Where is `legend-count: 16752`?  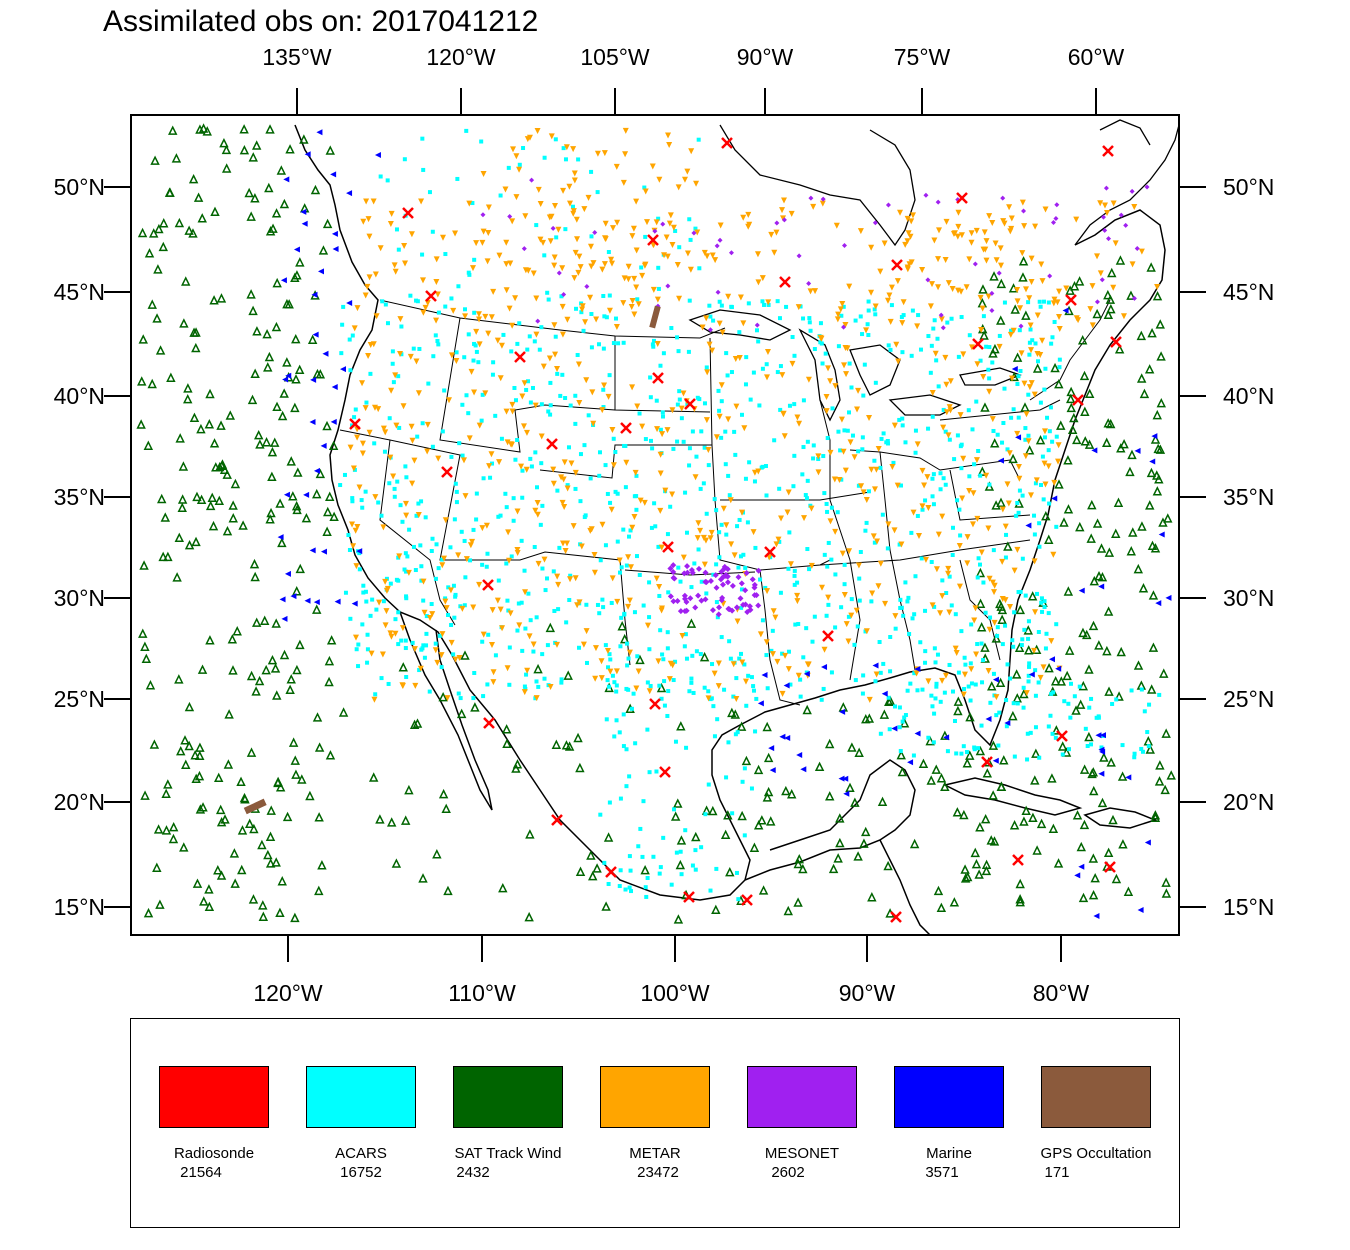 legend-count: 16752 is located at coordinates (361, 1172).